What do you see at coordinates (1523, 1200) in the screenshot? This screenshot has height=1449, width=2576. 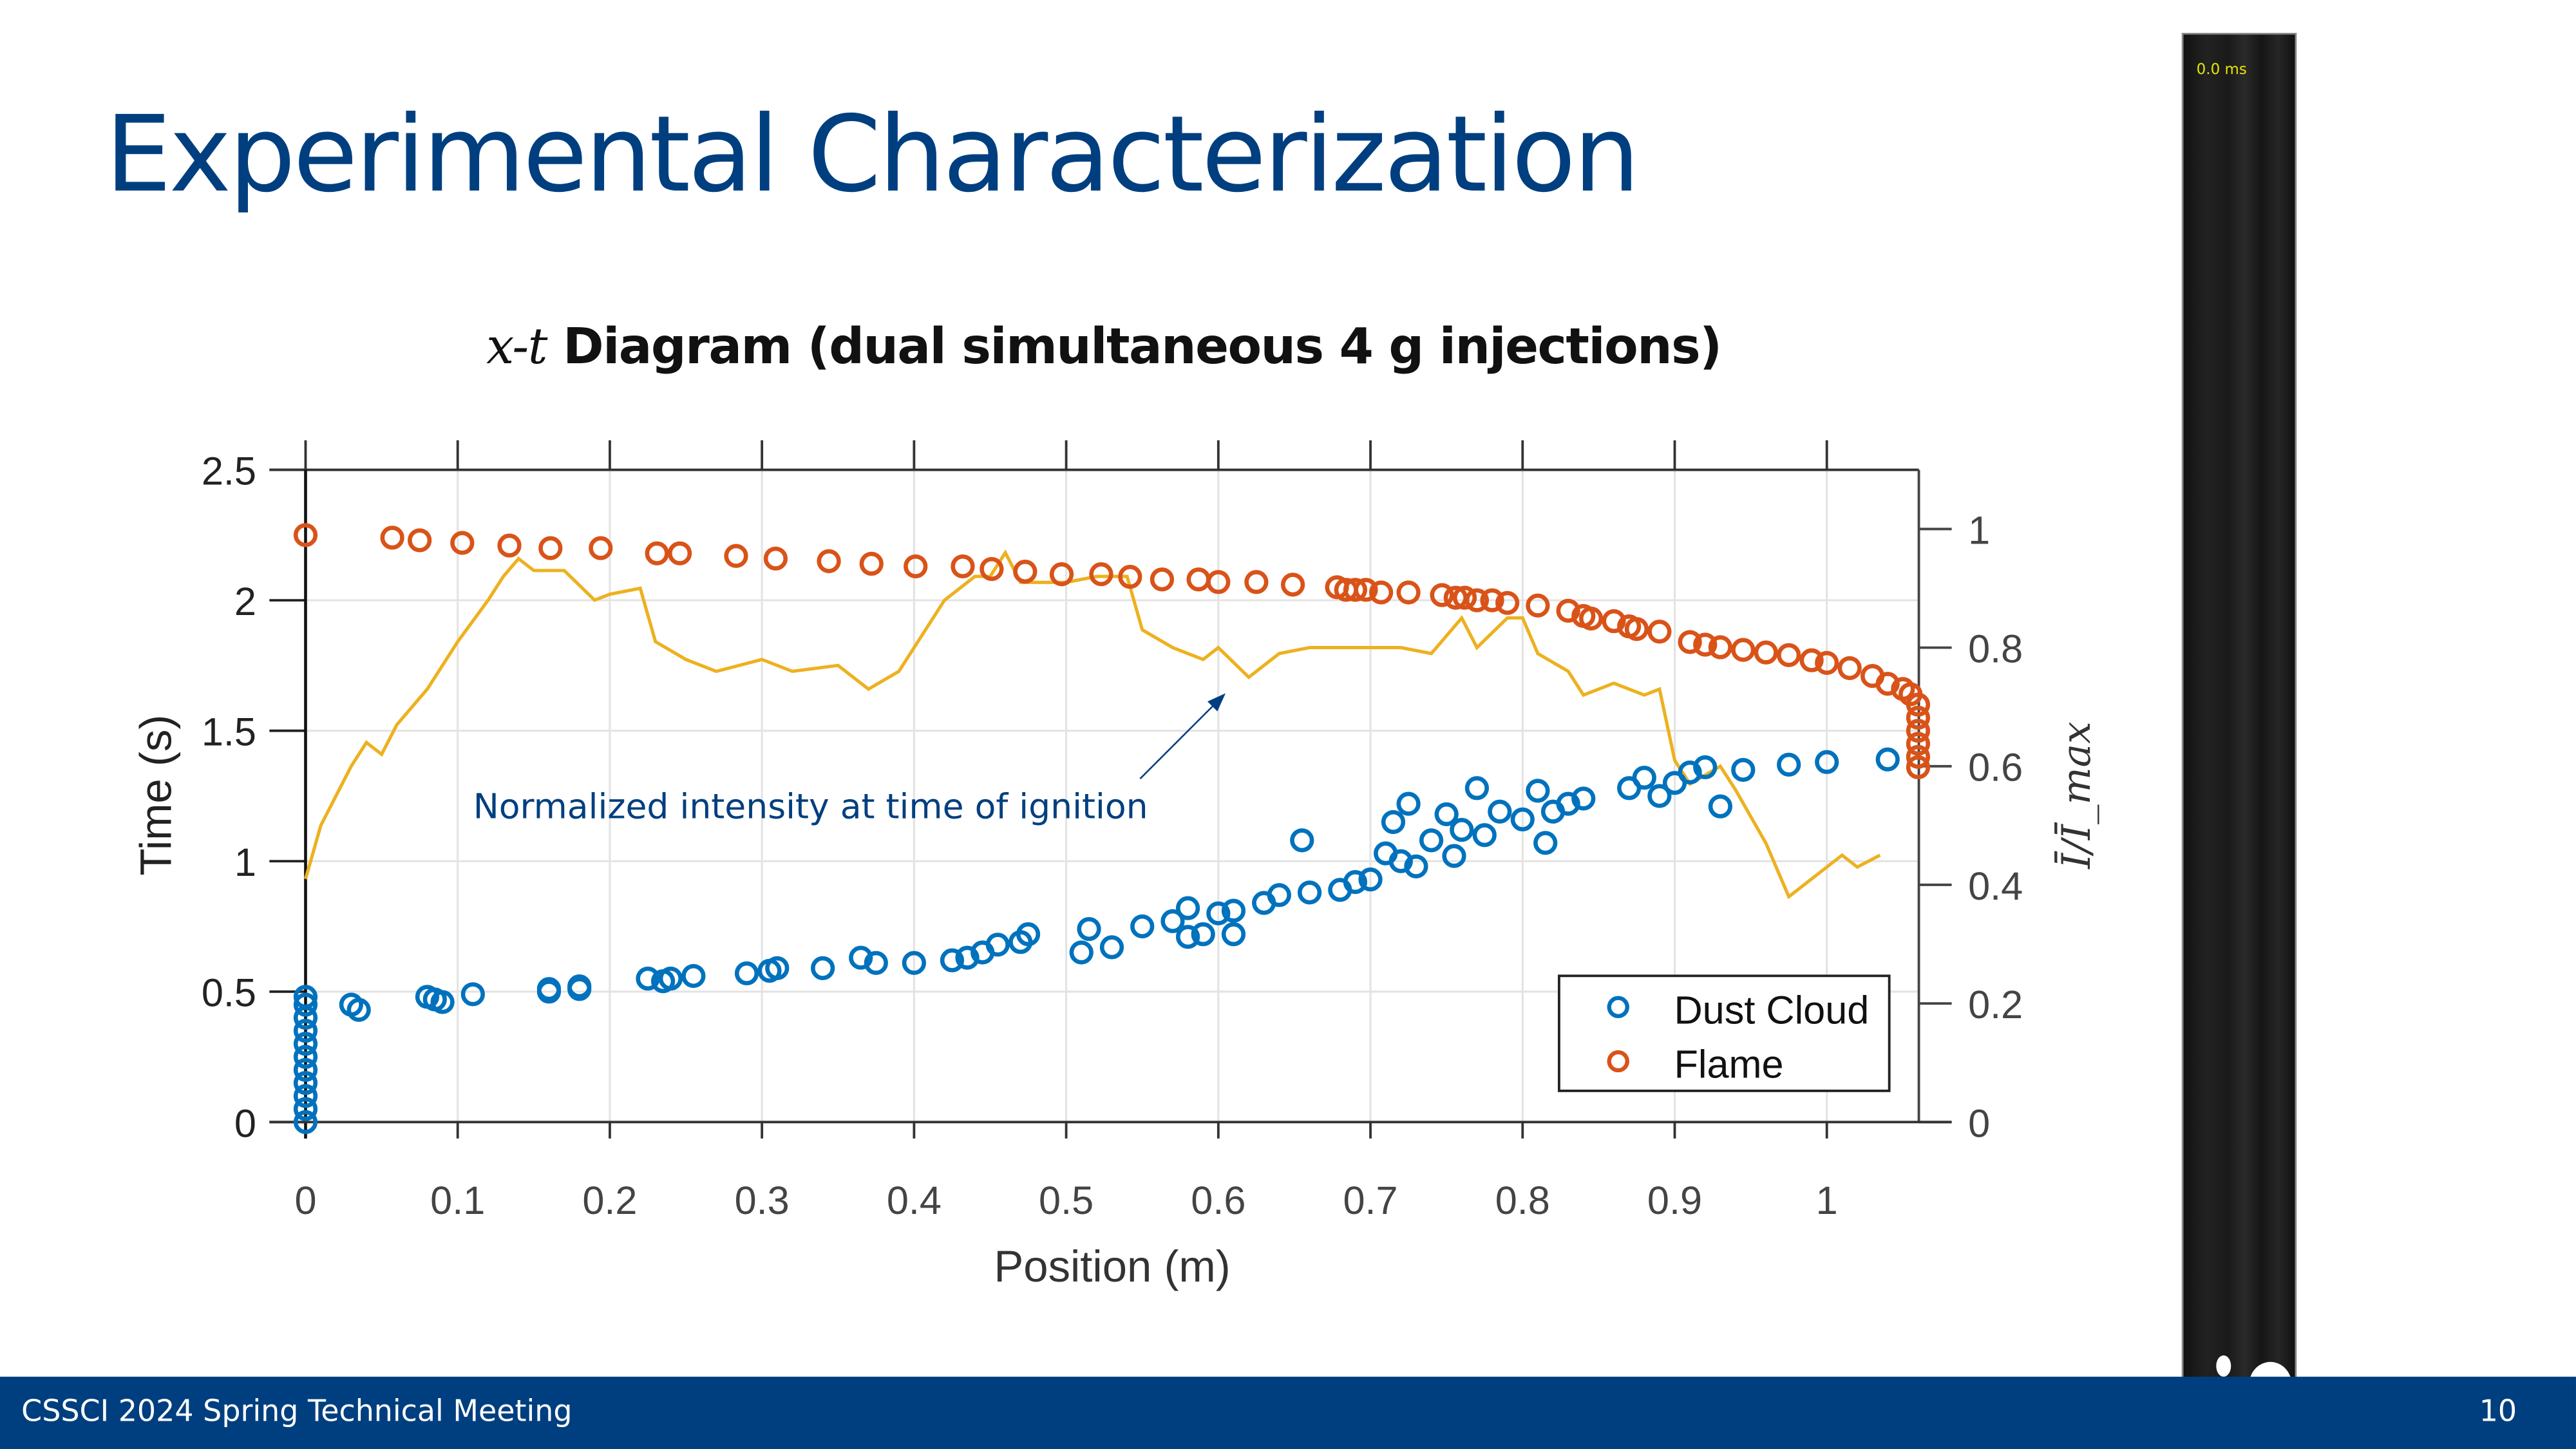 I see `x-tick-label: 0.8` at bounding box center [1523, 1200].